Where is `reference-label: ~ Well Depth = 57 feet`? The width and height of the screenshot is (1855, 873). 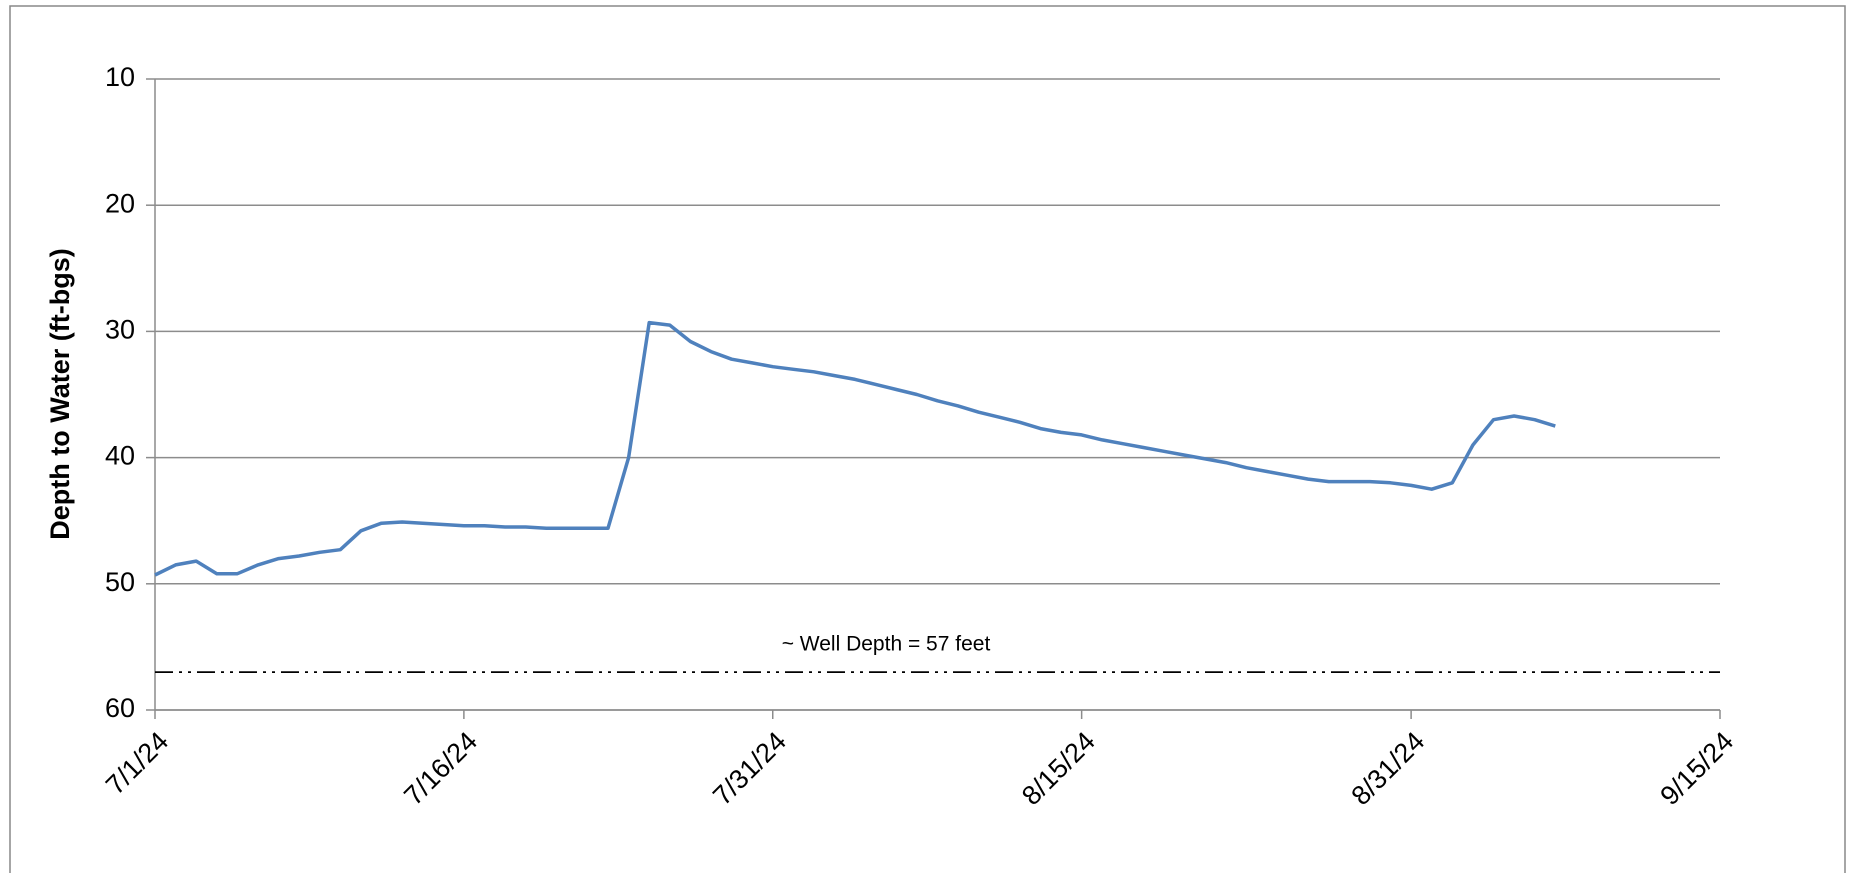
reference-label: ~ Well Depth = 57 feet is located at coordinates (886, 644).